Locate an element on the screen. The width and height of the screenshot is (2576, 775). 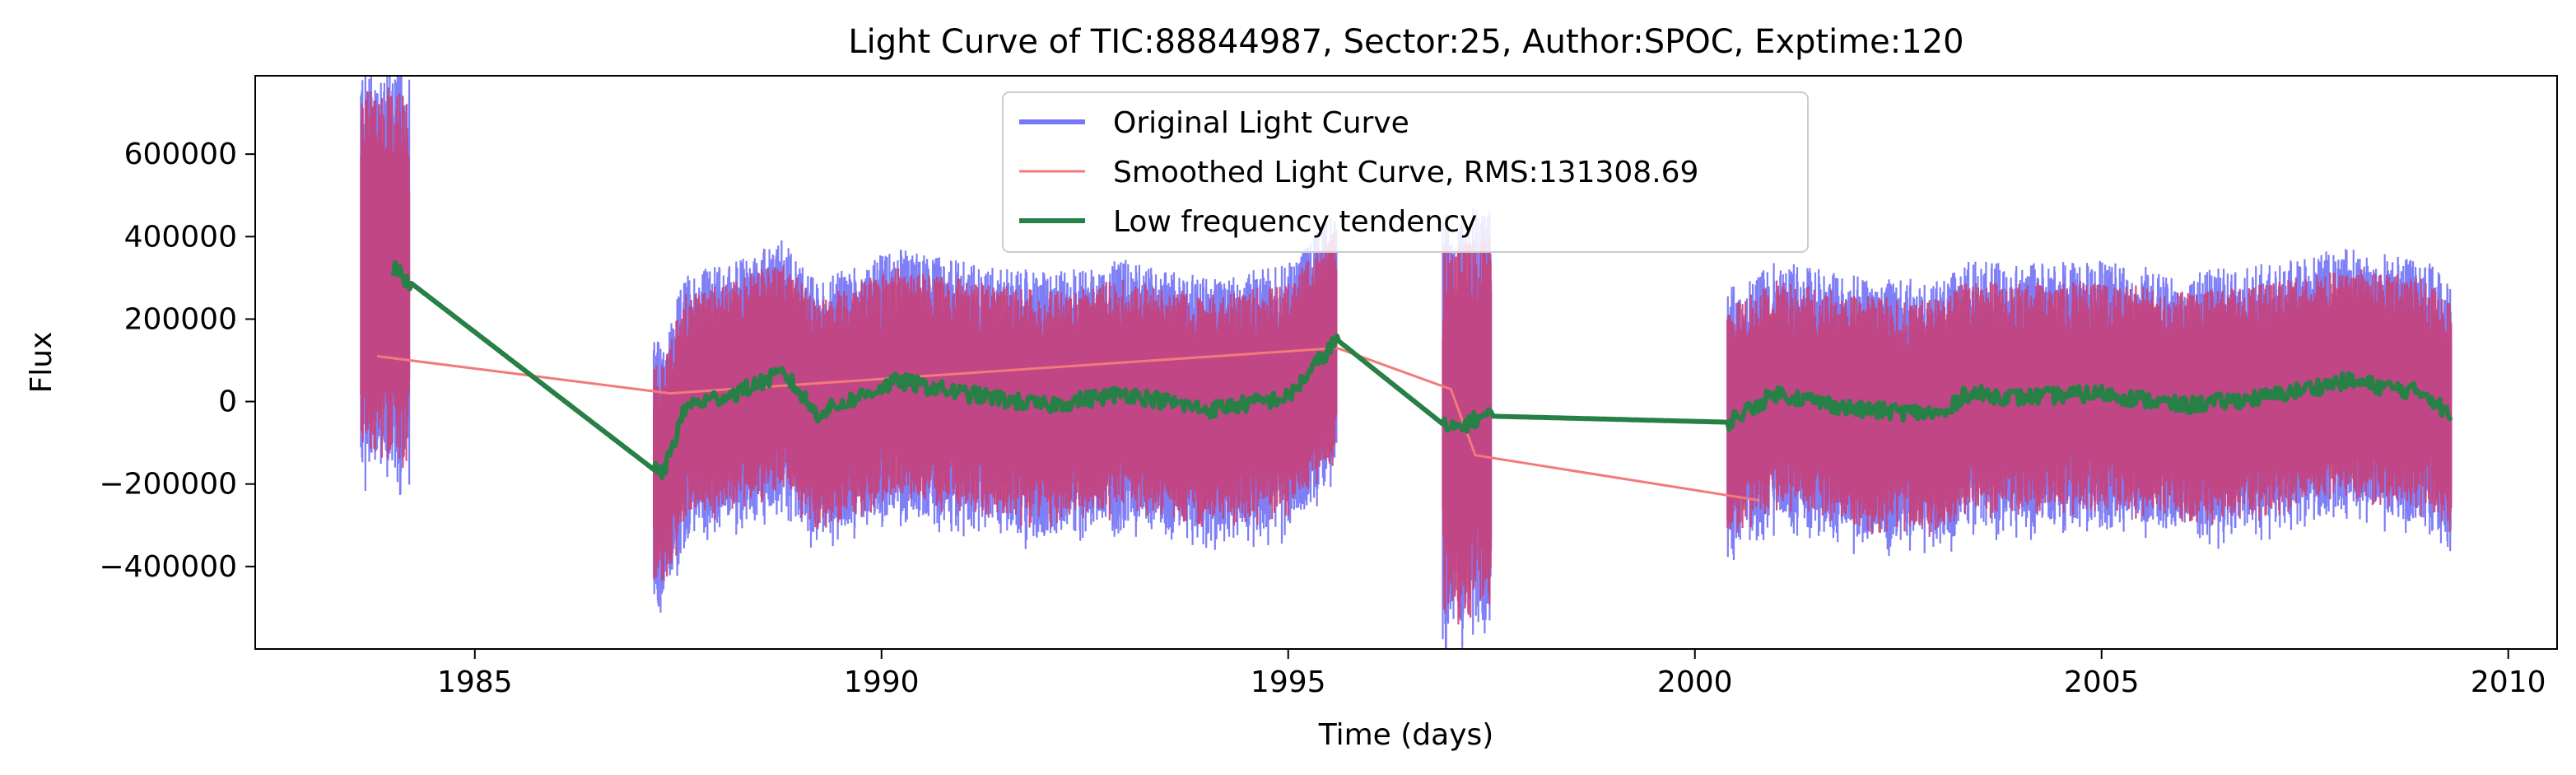
x-tick-label: 2010 is located at coordinates (2508, 682).